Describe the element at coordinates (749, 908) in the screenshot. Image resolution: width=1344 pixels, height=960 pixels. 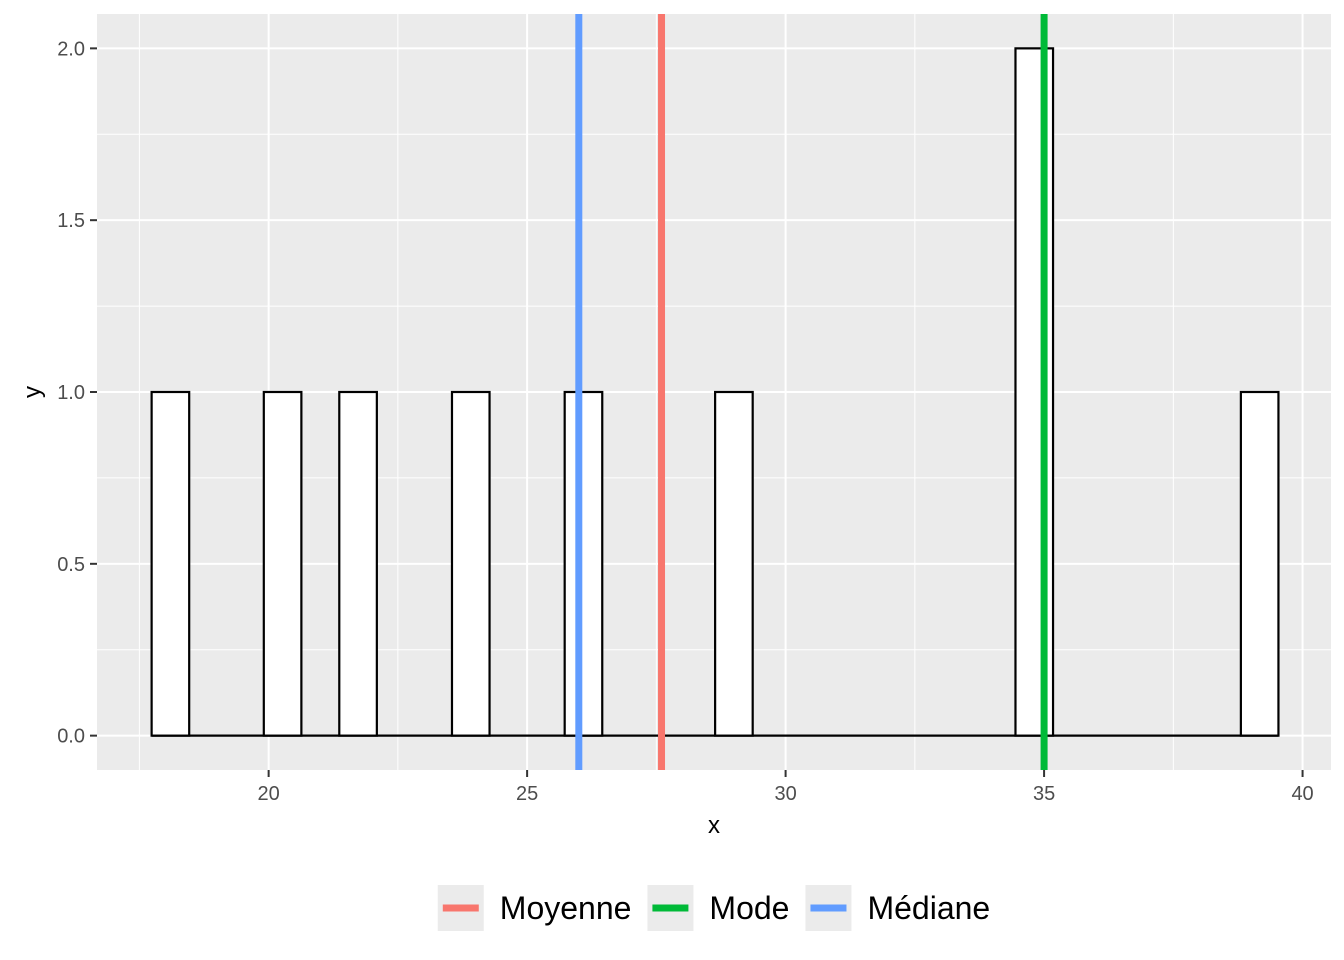
I see `legend-label: Mode` at that location.